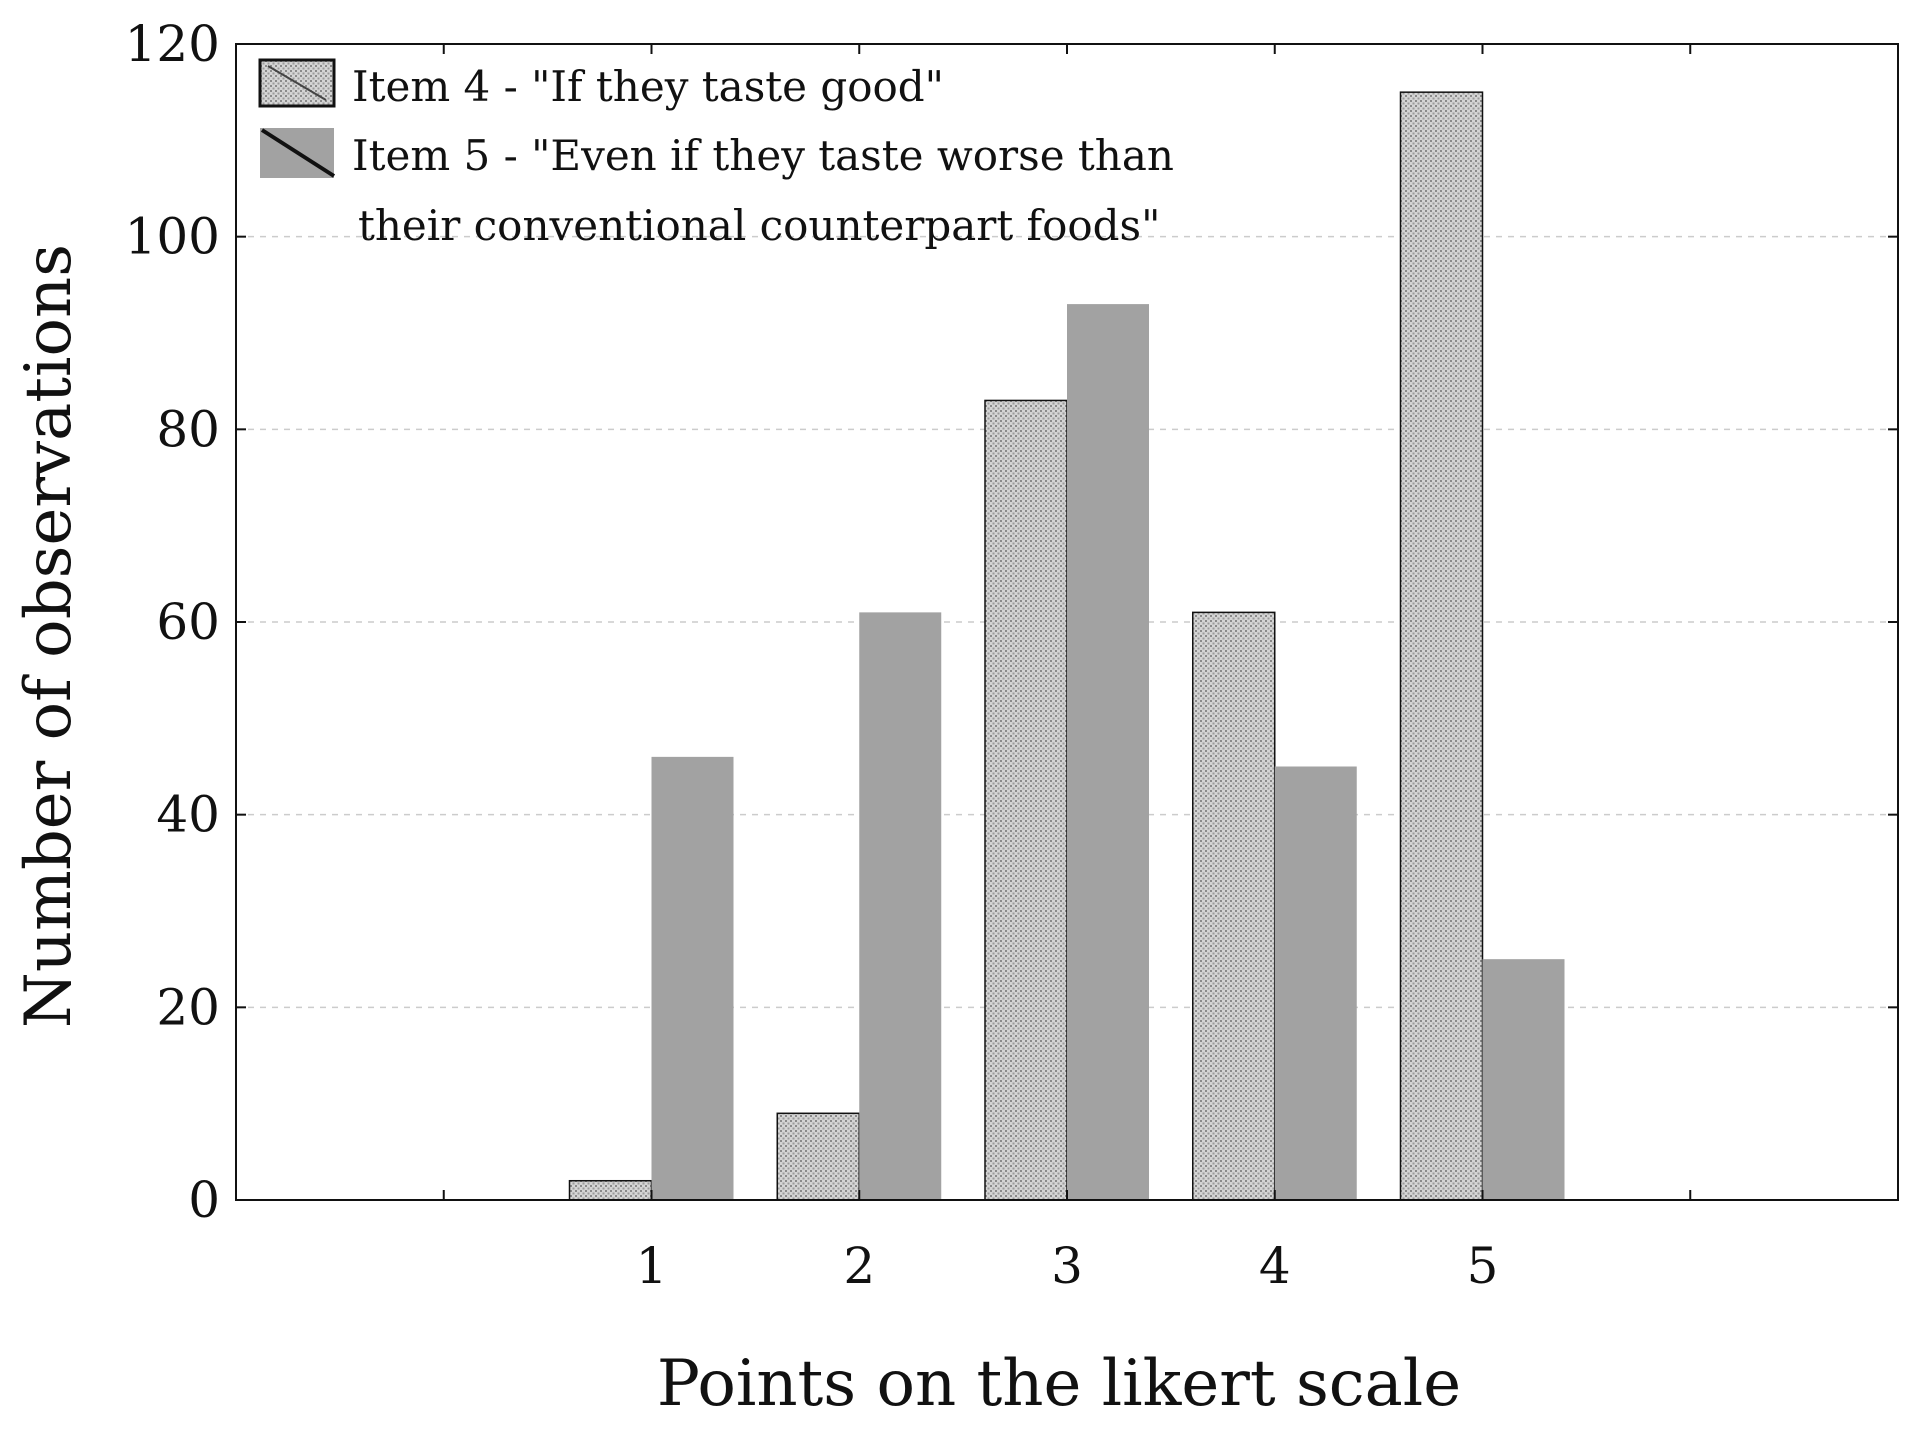 The height and width of the screenshot is (1440, 1917). What do you see at coordinates (859, 1266) in the screenshot?
I see `x-tick-label: 2` at bounding box center [859, 1266].